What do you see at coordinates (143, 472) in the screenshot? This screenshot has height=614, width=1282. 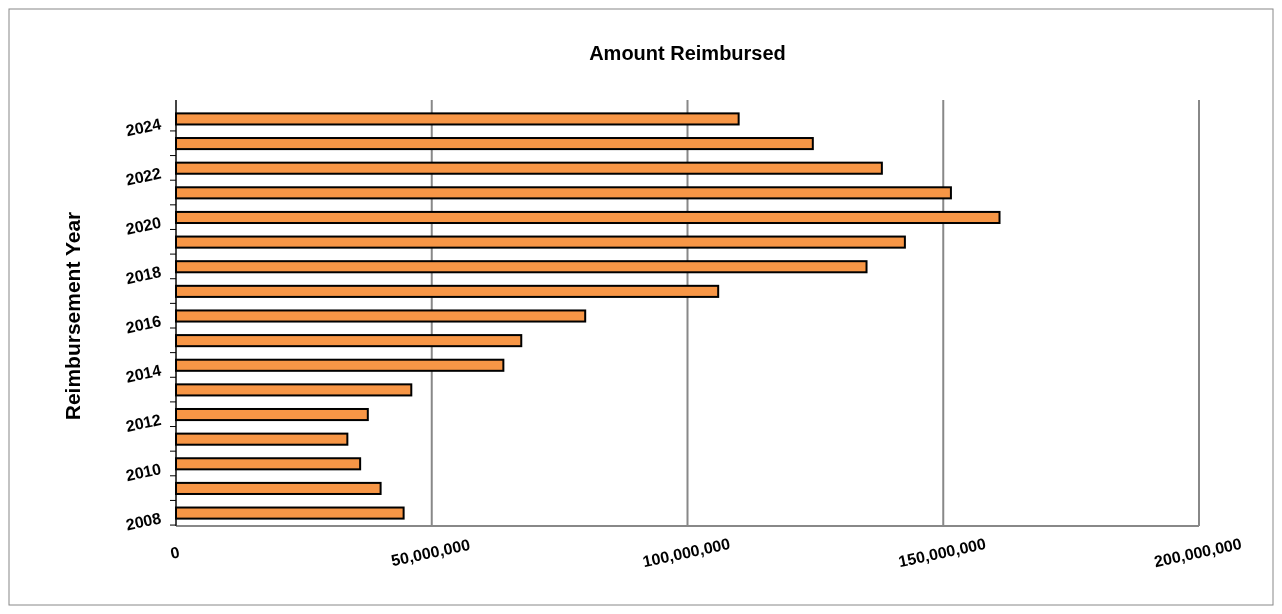 I see `y-tick-label: 2010` at bounding box center [143, 472].